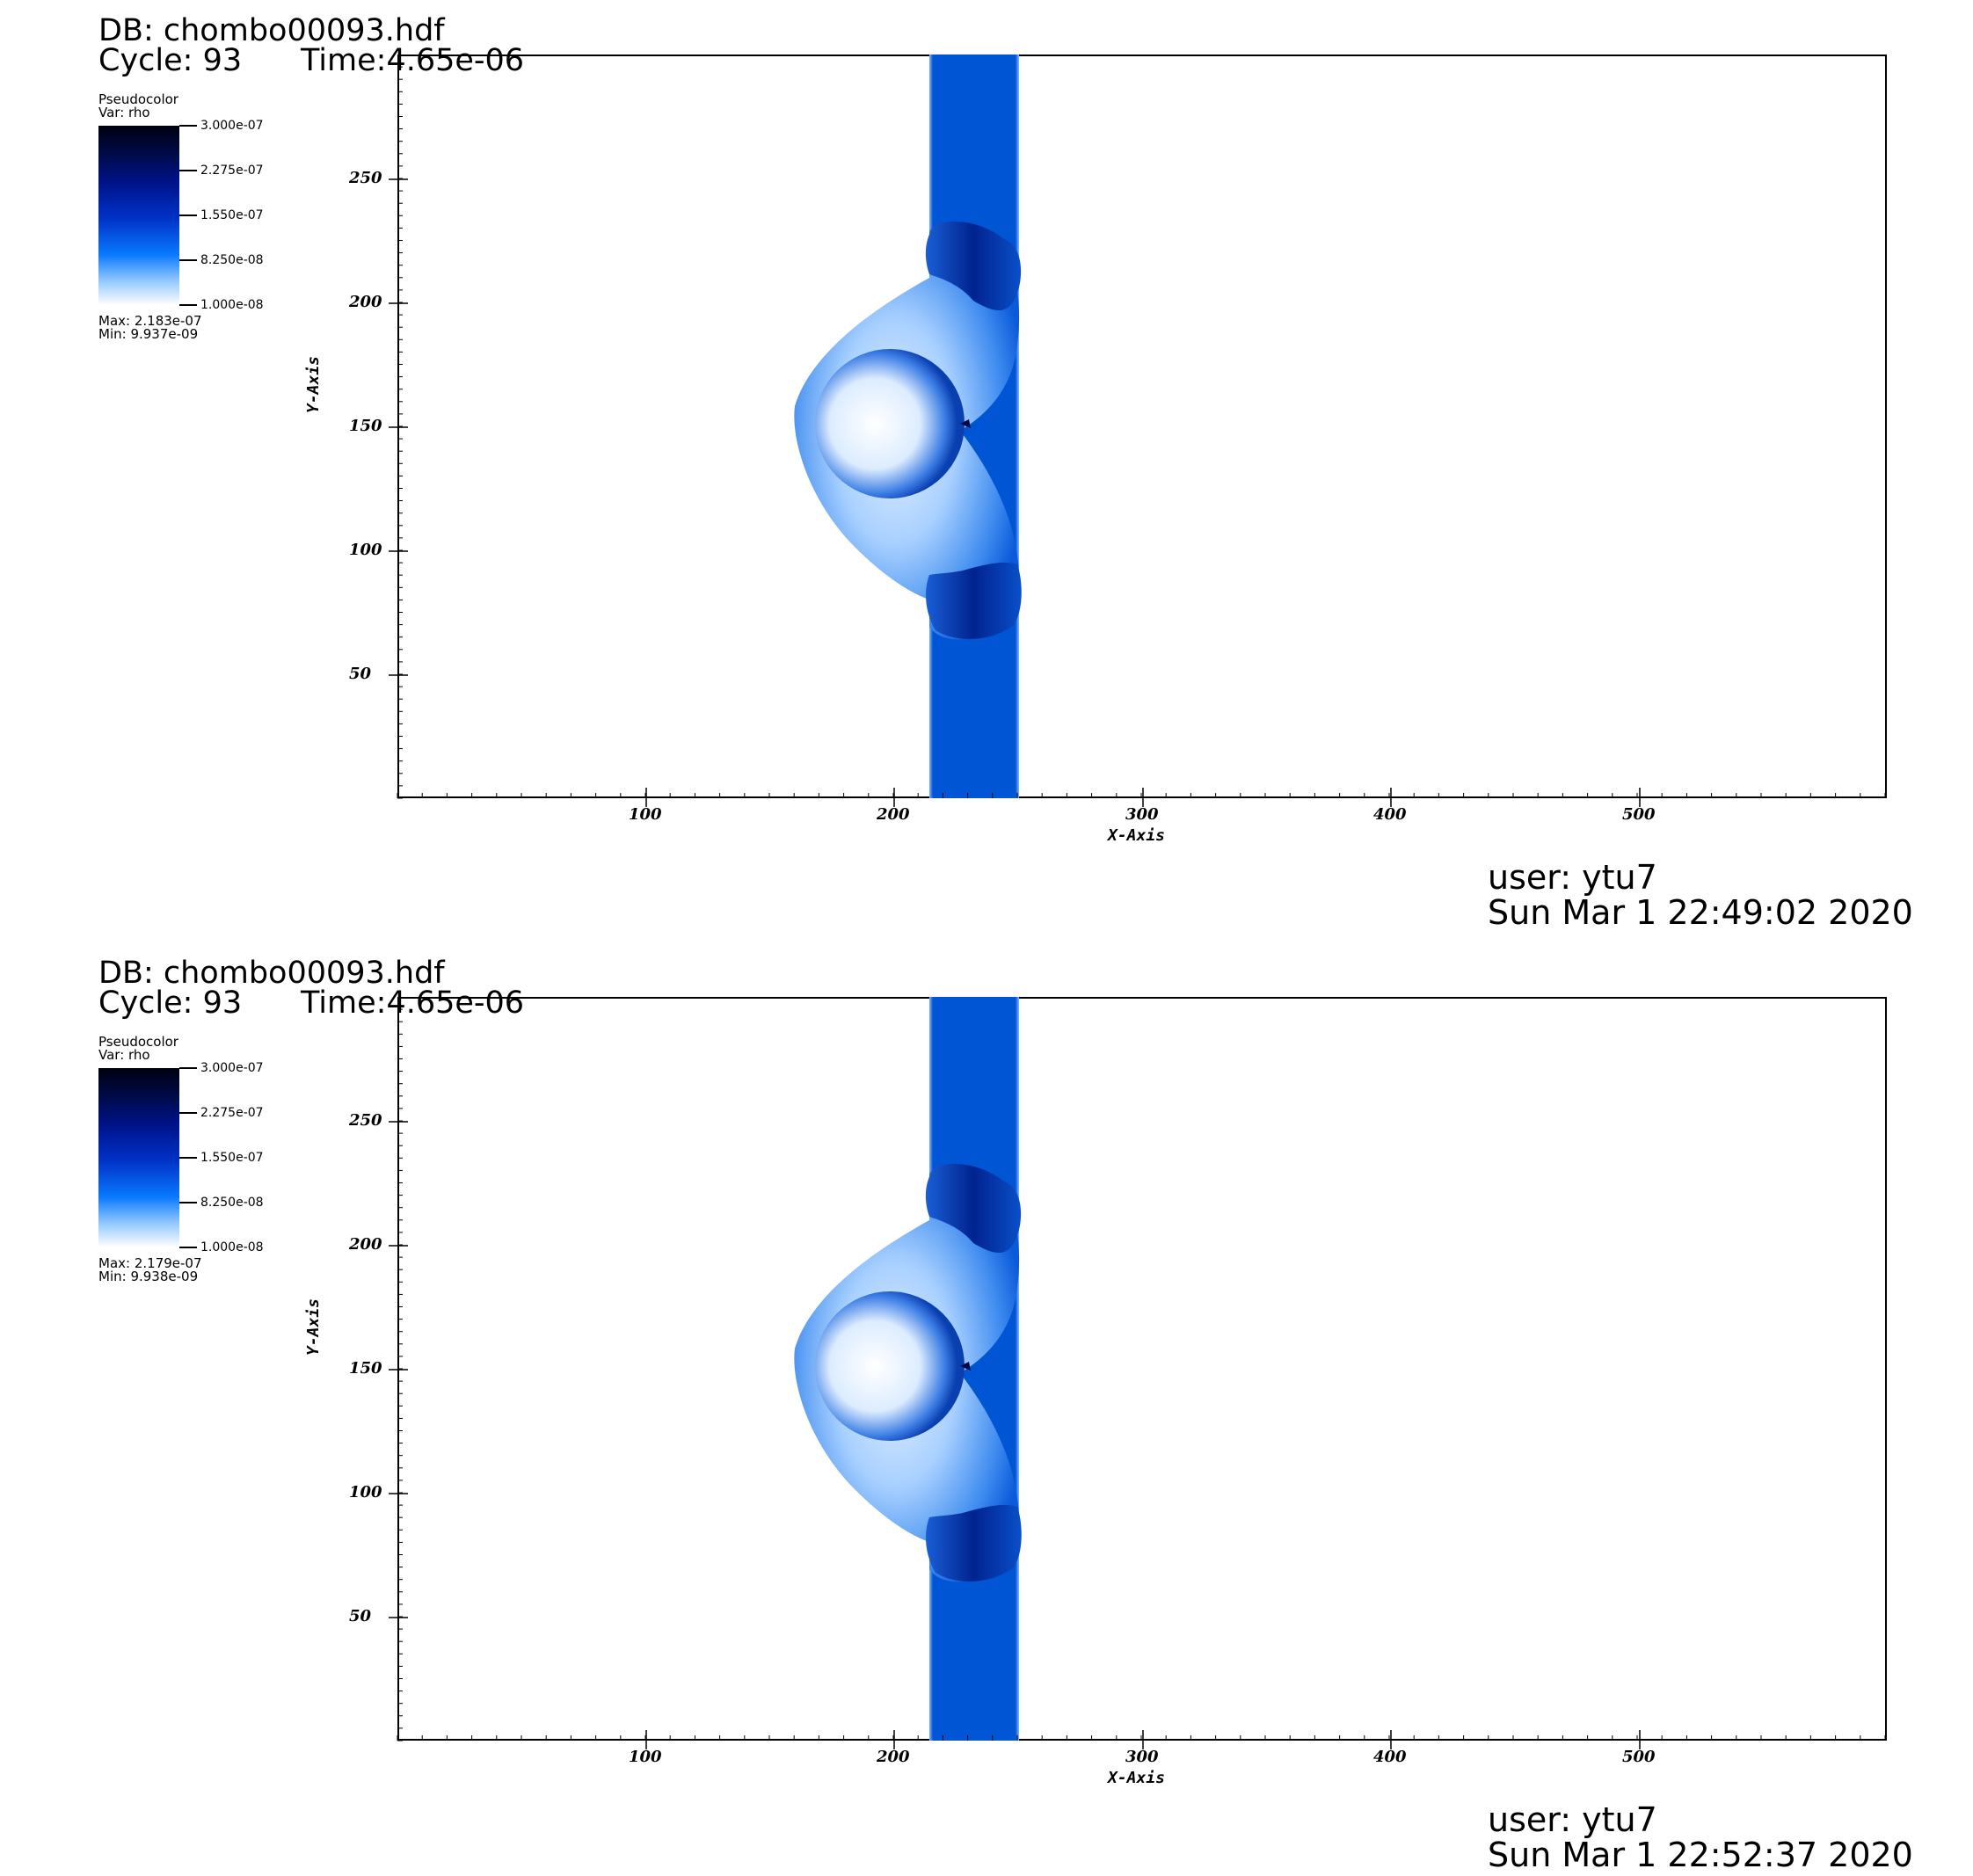  Describe the element at coordinates (149, 1276) in the screenshot. I see `legend-min: Min: 9.938e-09` at that location.